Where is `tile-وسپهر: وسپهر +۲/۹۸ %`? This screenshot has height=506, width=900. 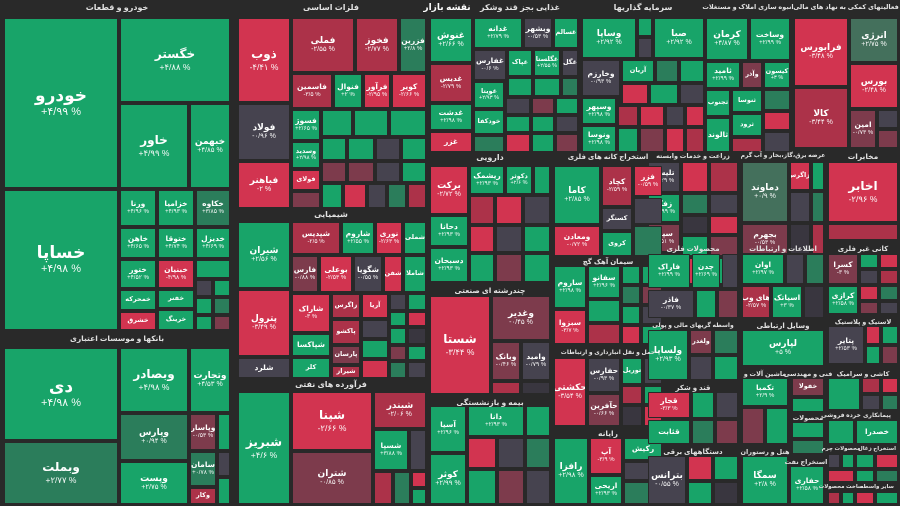
tile-وسپهر: وسپهر +۲/۹۸ % is located at coordinates (599, 111).